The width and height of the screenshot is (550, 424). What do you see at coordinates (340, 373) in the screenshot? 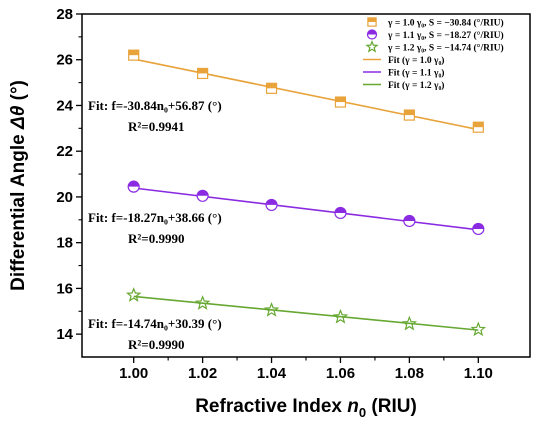
I see `x-tick-label: 1.06` at bounding box center [340, 373].